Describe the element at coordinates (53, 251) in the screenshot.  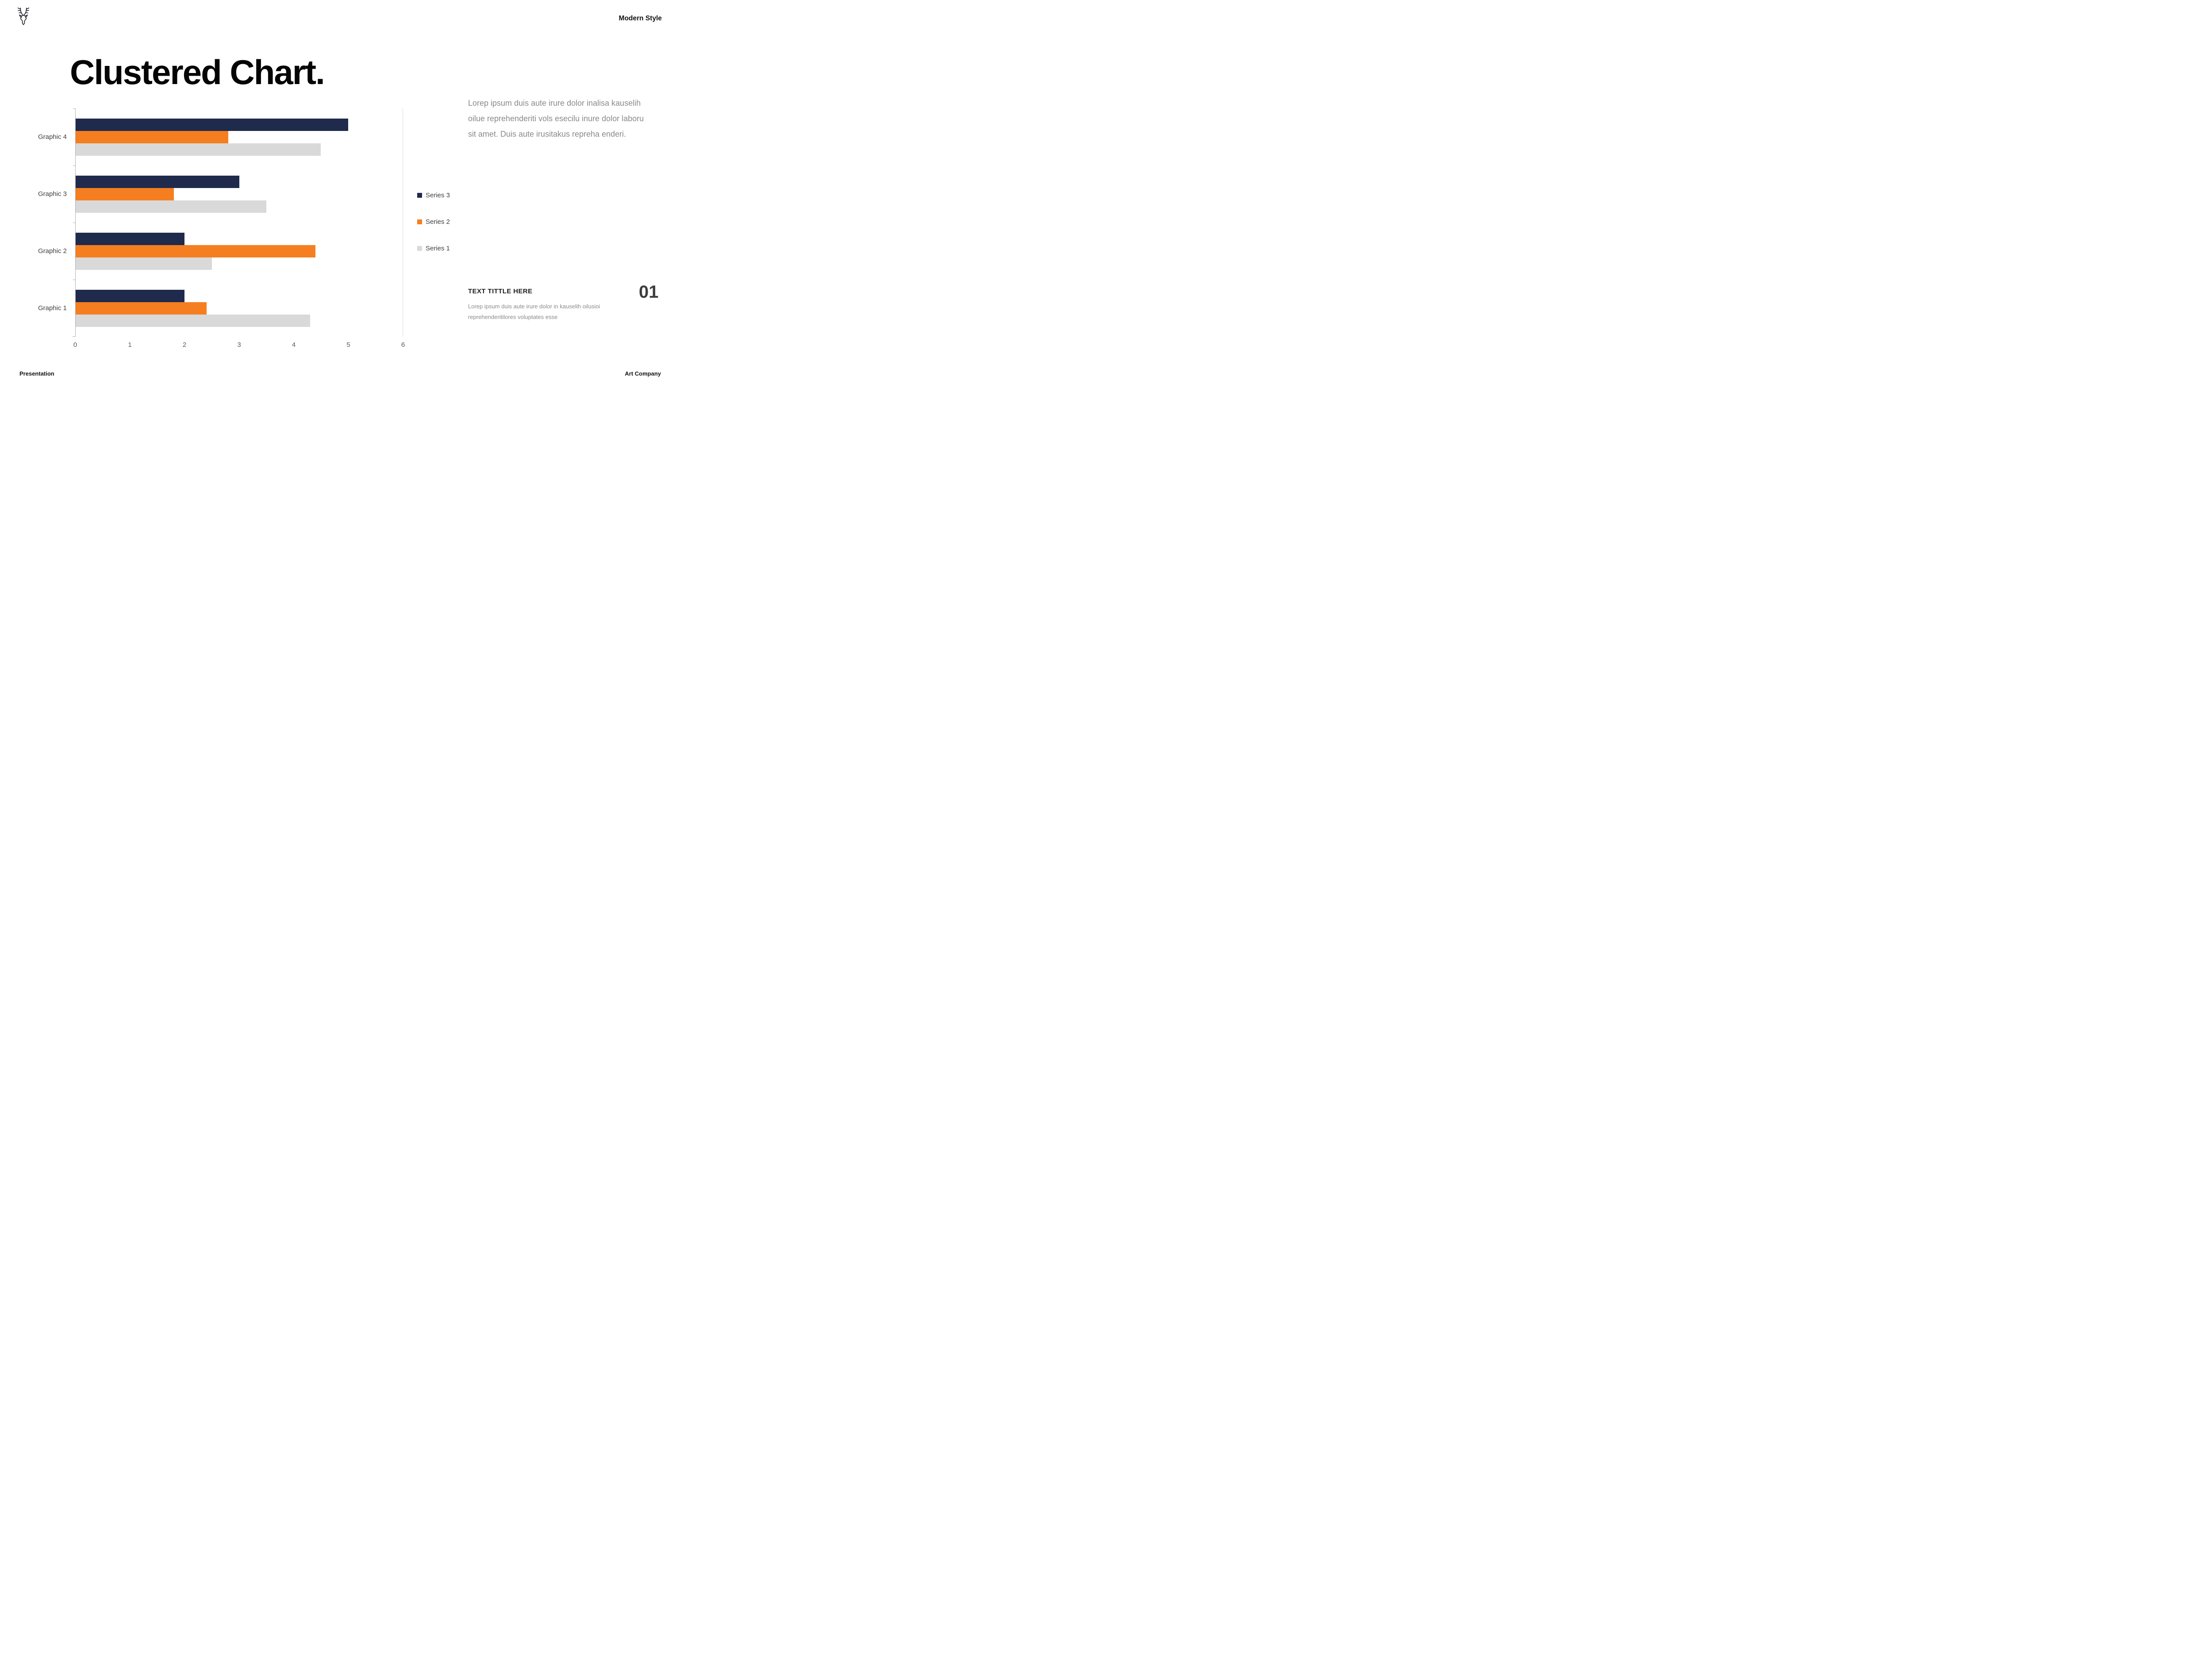
I see `category-label: Graphic 2` at that location.